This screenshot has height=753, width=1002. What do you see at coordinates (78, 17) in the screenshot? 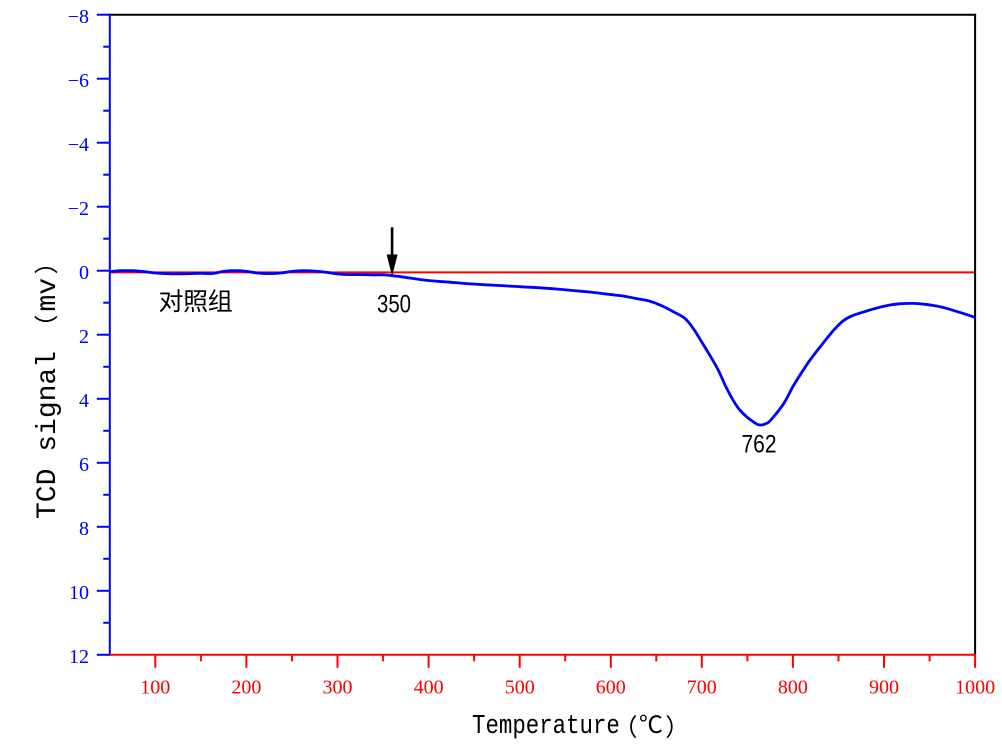
I see `svg-text: −8` at bounding box center [78, 17].